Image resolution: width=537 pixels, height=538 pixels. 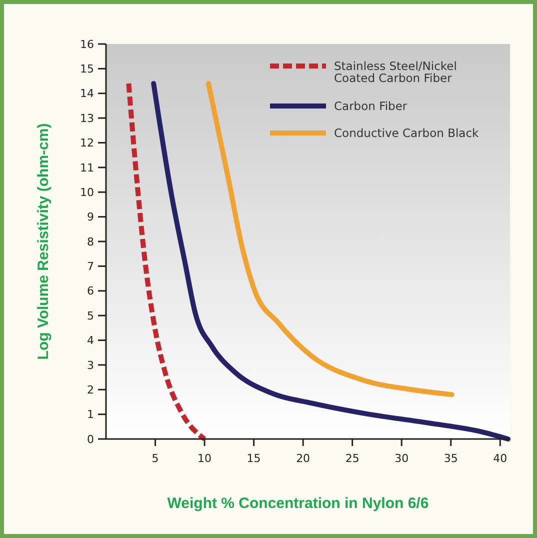 What do you see at coordinates (90, 389) in the screenshot?
I see `y-tick-label: 2` at bounding box center [90, 389].